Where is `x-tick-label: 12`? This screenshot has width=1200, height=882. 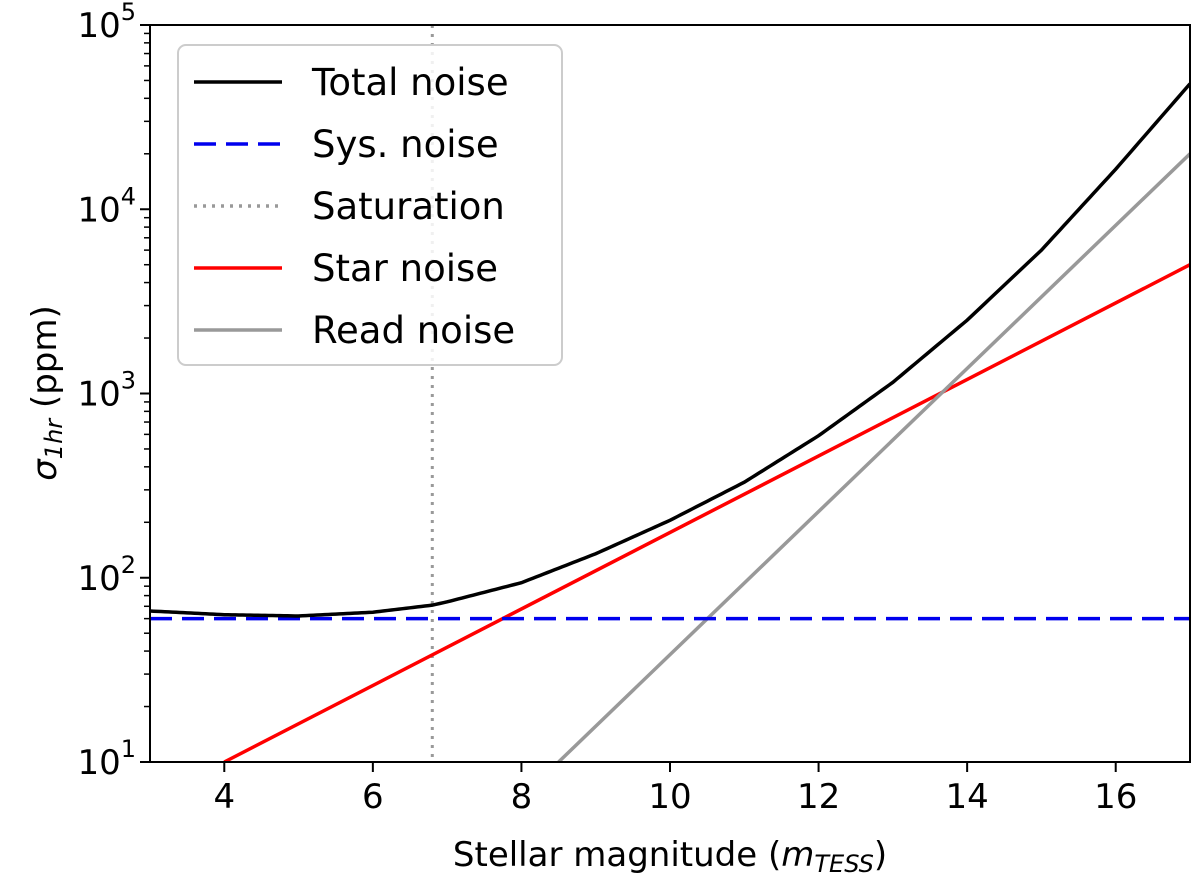
x-tick-label: 12 is located at coordinates (818, 797).